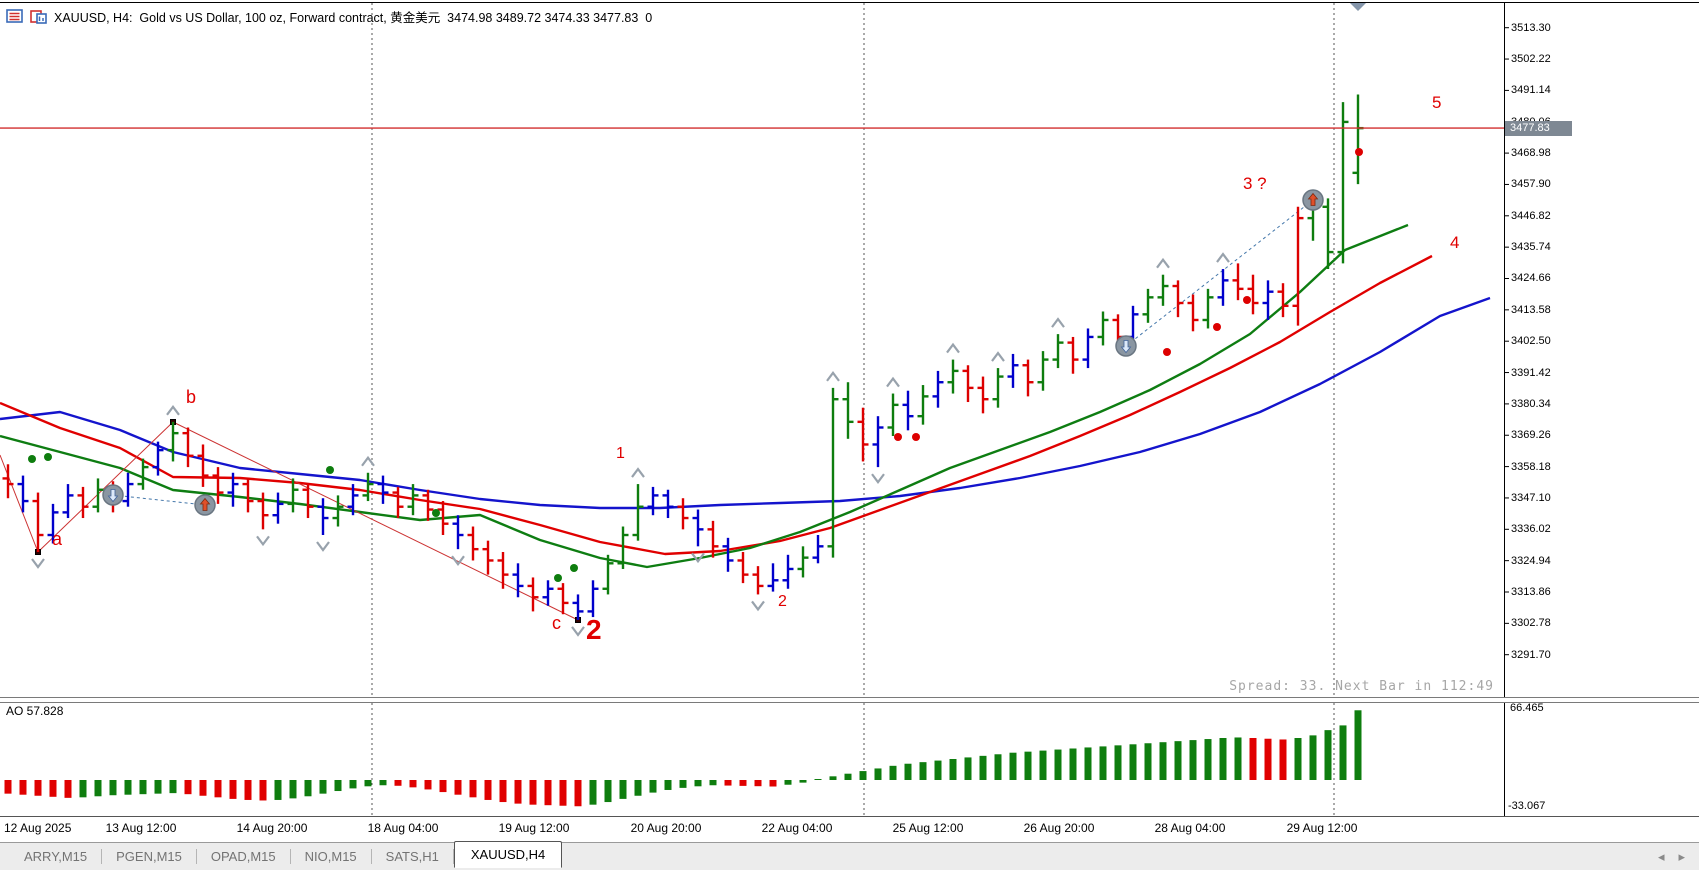 The height and width of the screenshot is (870, 1699). What do you see at coordinates (412, 856) in the screenshot?
I see `tab-sats-h1: SATS,H1` at bounding box center [412, 856].